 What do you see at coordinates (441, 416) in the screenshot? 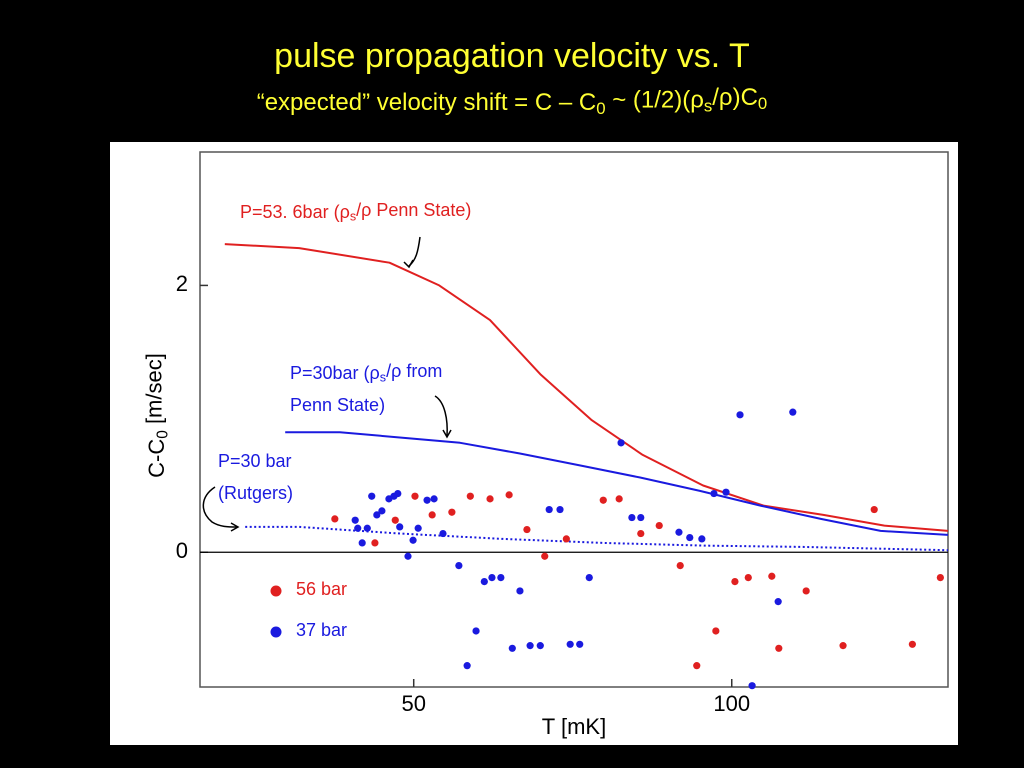
I see `arrow` at bounding box center [441, 416].